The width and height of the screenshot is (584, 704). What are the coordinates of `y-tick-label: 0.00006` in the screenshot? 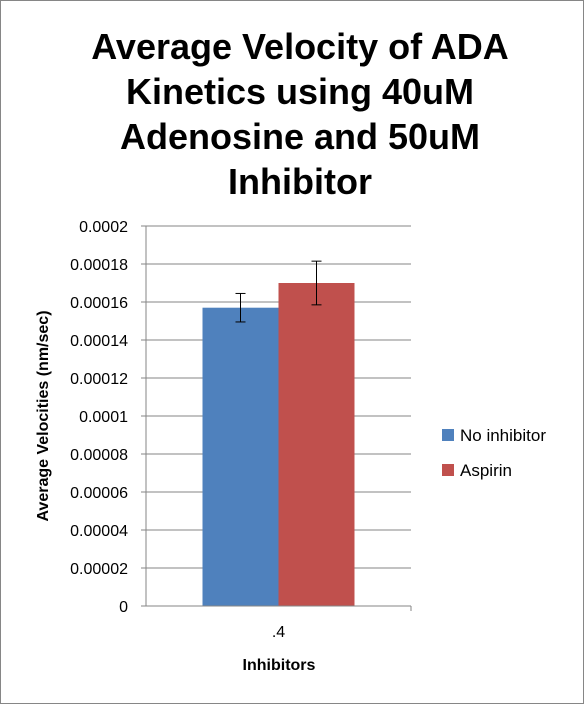 It's located at (99, 493).